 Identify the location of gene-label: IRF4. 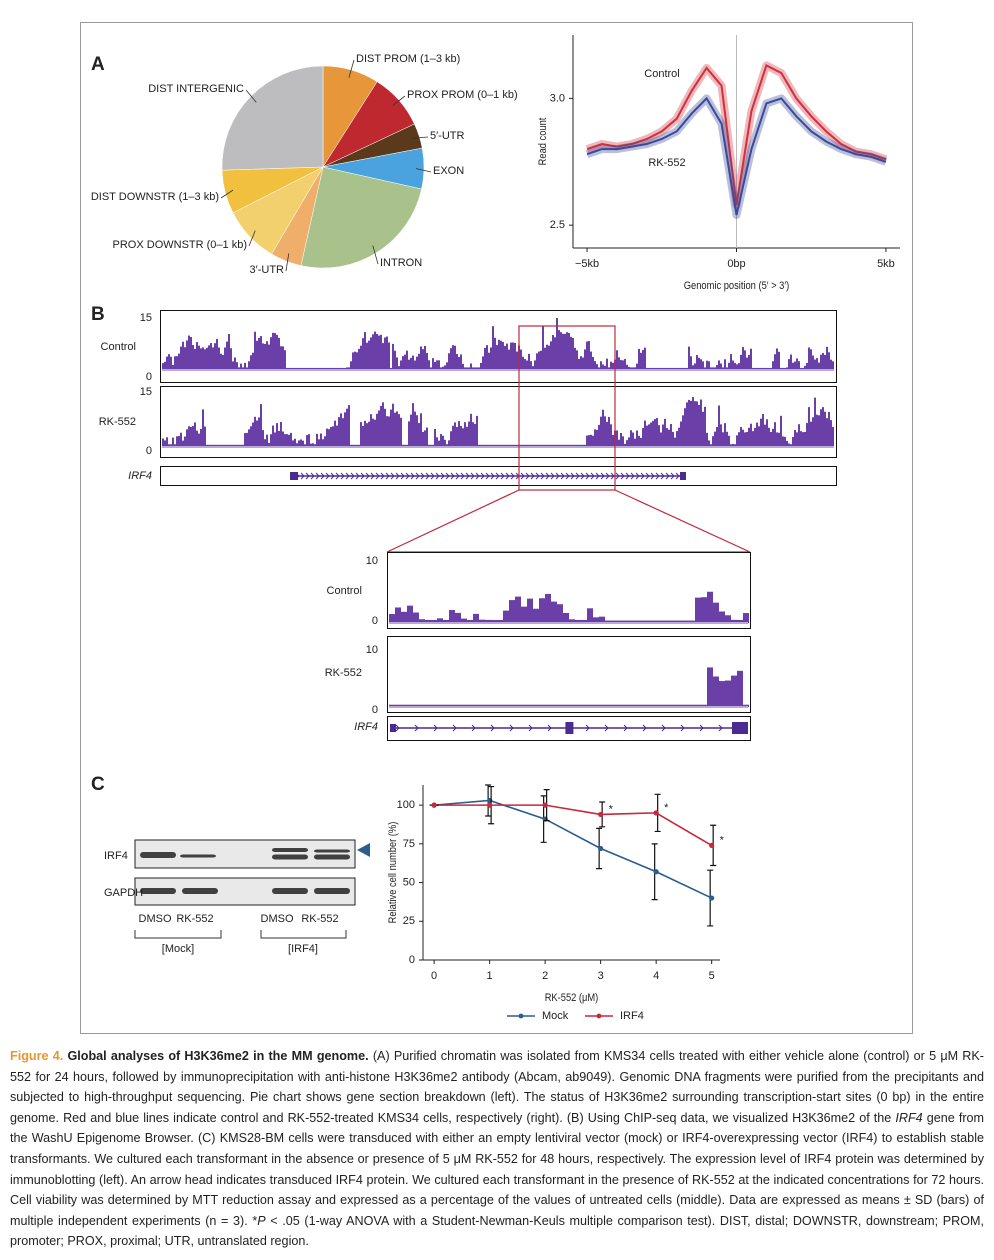
(140, 476).